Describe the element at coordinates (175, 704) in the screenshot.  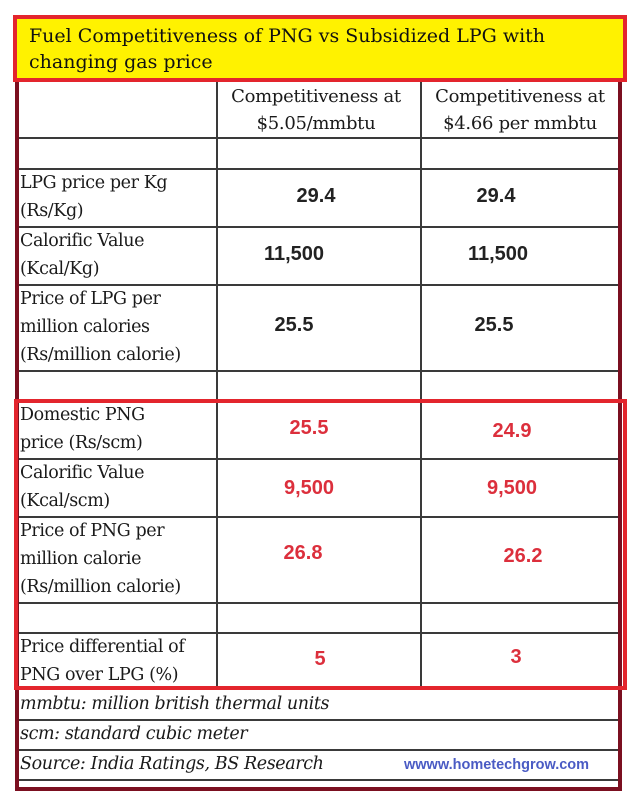
I see `note-mmbtu: mmbtu: million british thermal units` at that location.